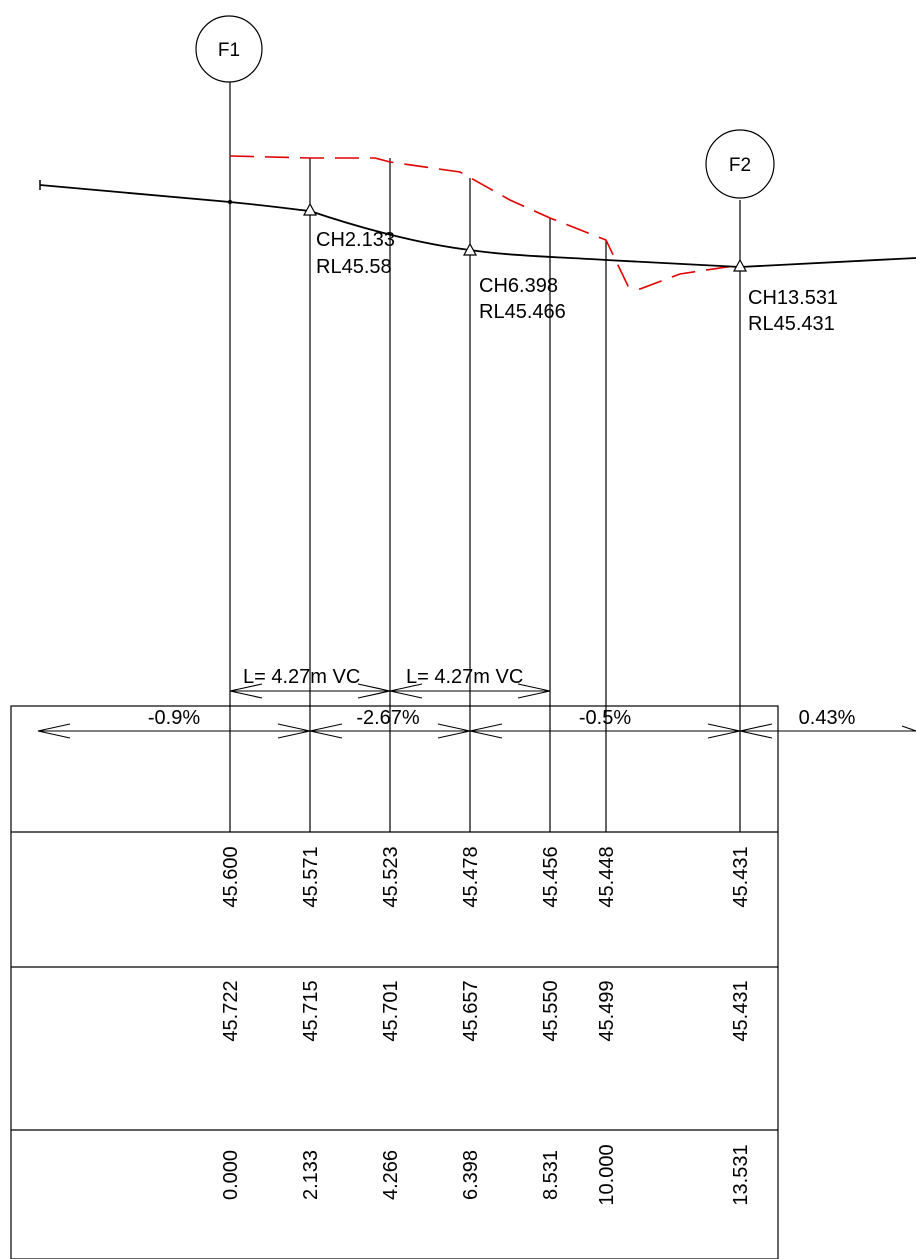  I want to click on ip-triangles, so click(525, 237).